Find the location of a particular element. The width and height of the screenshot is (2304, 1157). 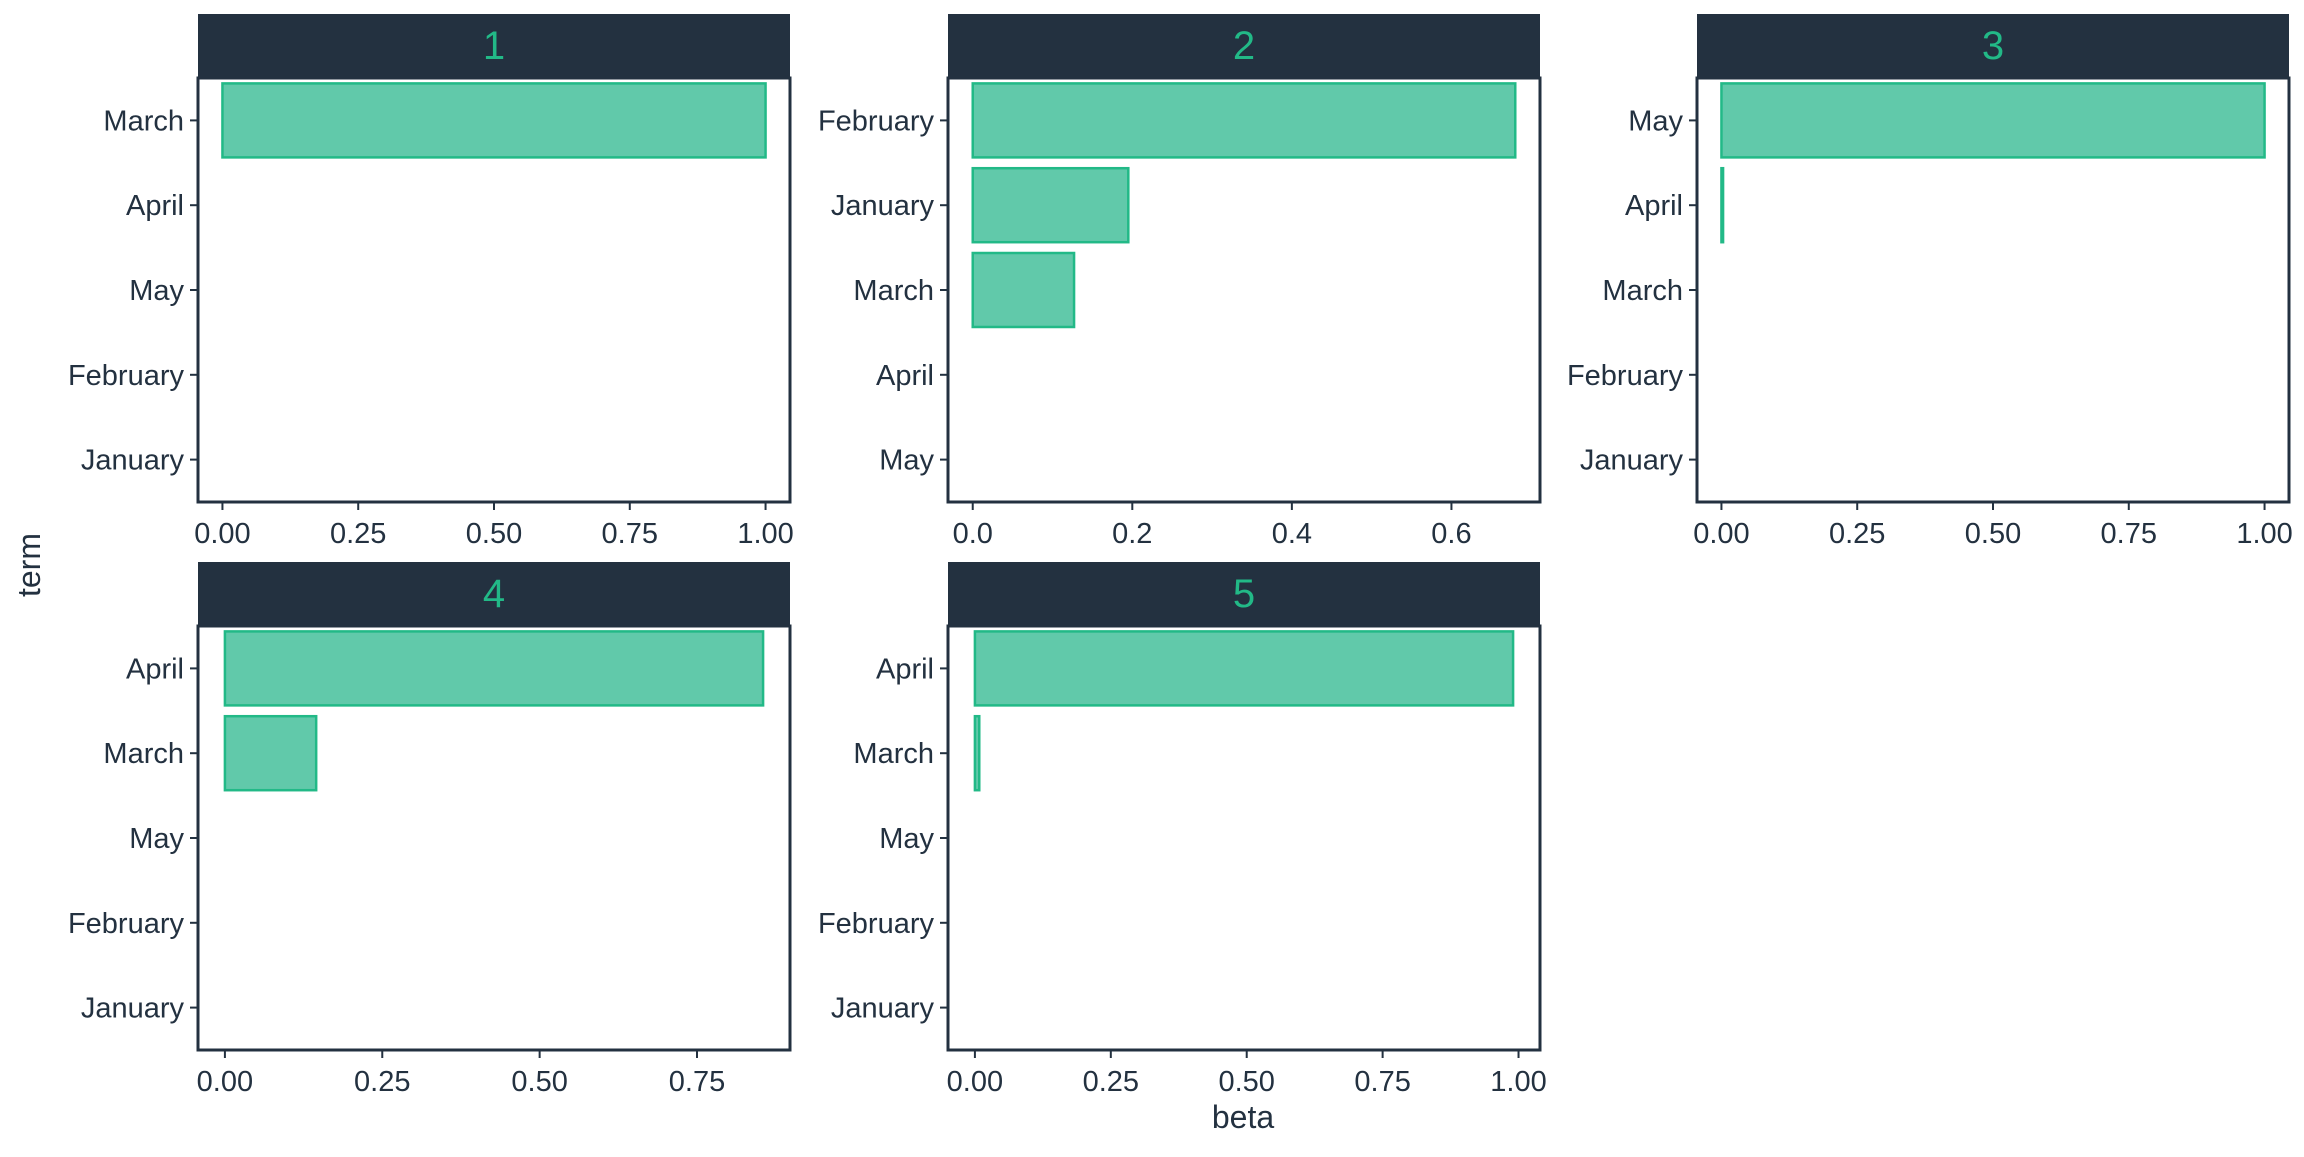

facet-strip-label: 5 is located at coordinates (1244, 594).